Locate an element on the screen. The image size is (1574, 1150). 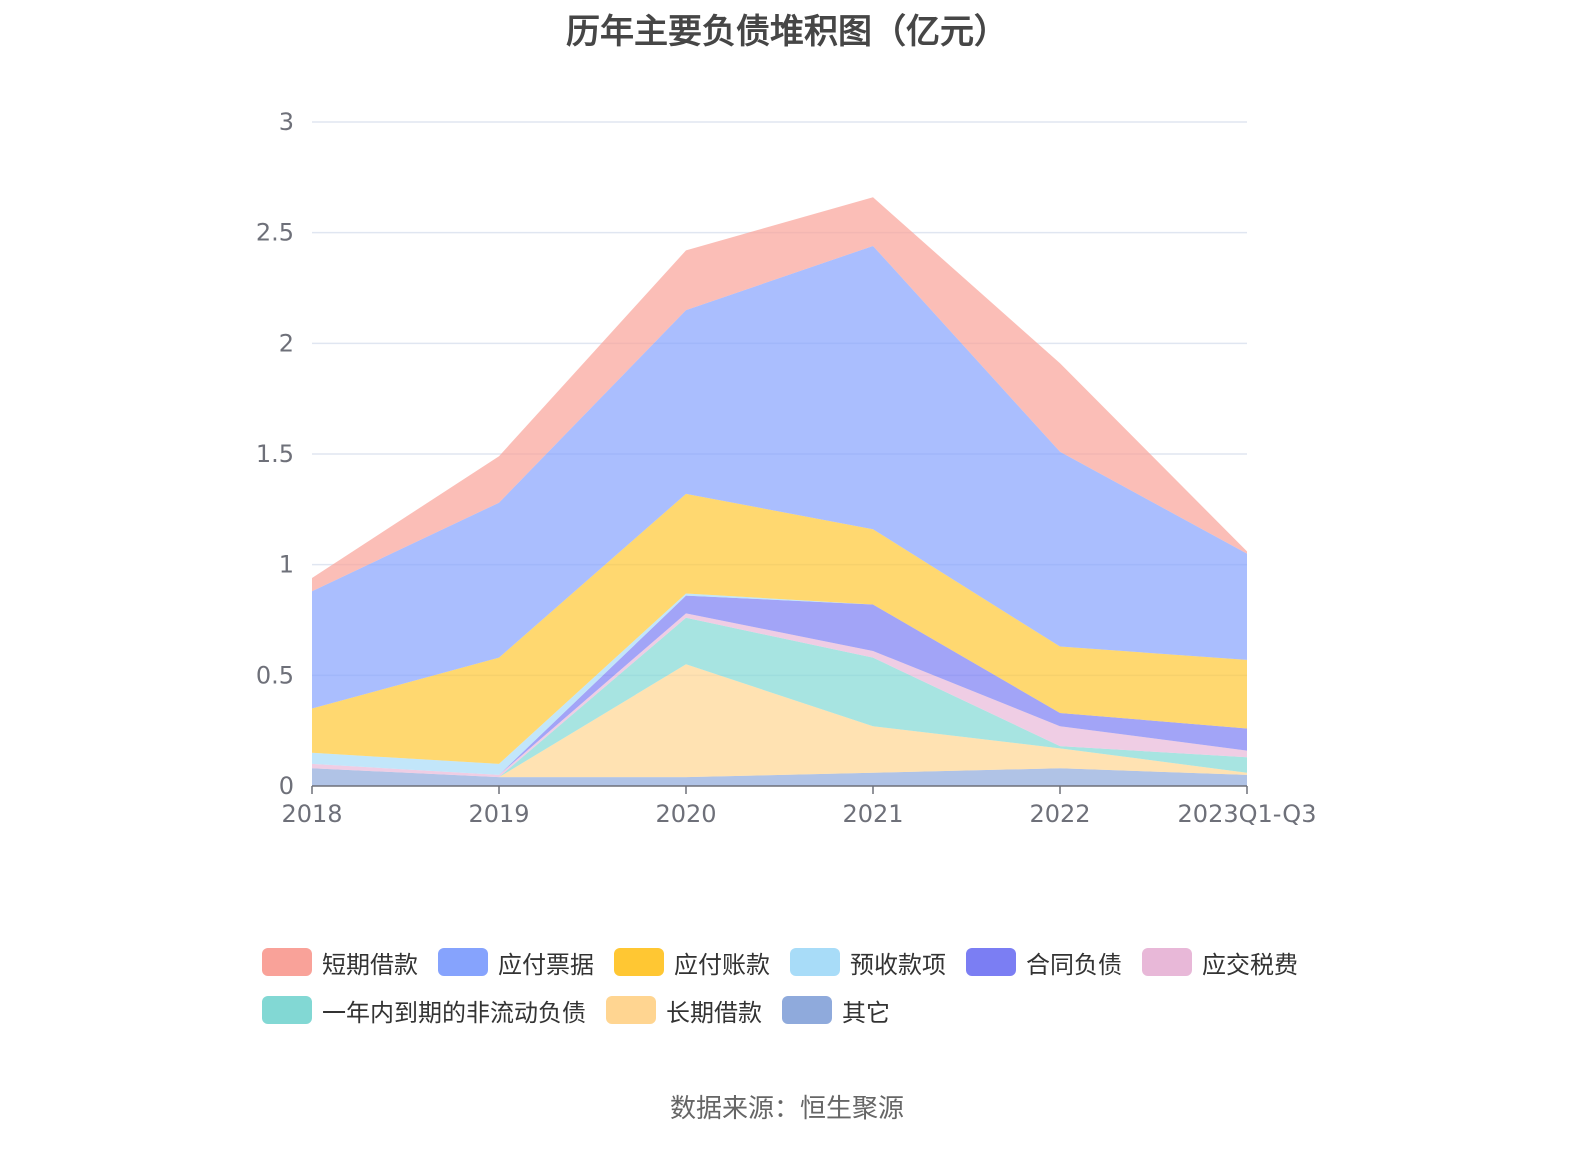
x-tick-label: 2023Q1-Q3 is located at coordinates (1247, 814).